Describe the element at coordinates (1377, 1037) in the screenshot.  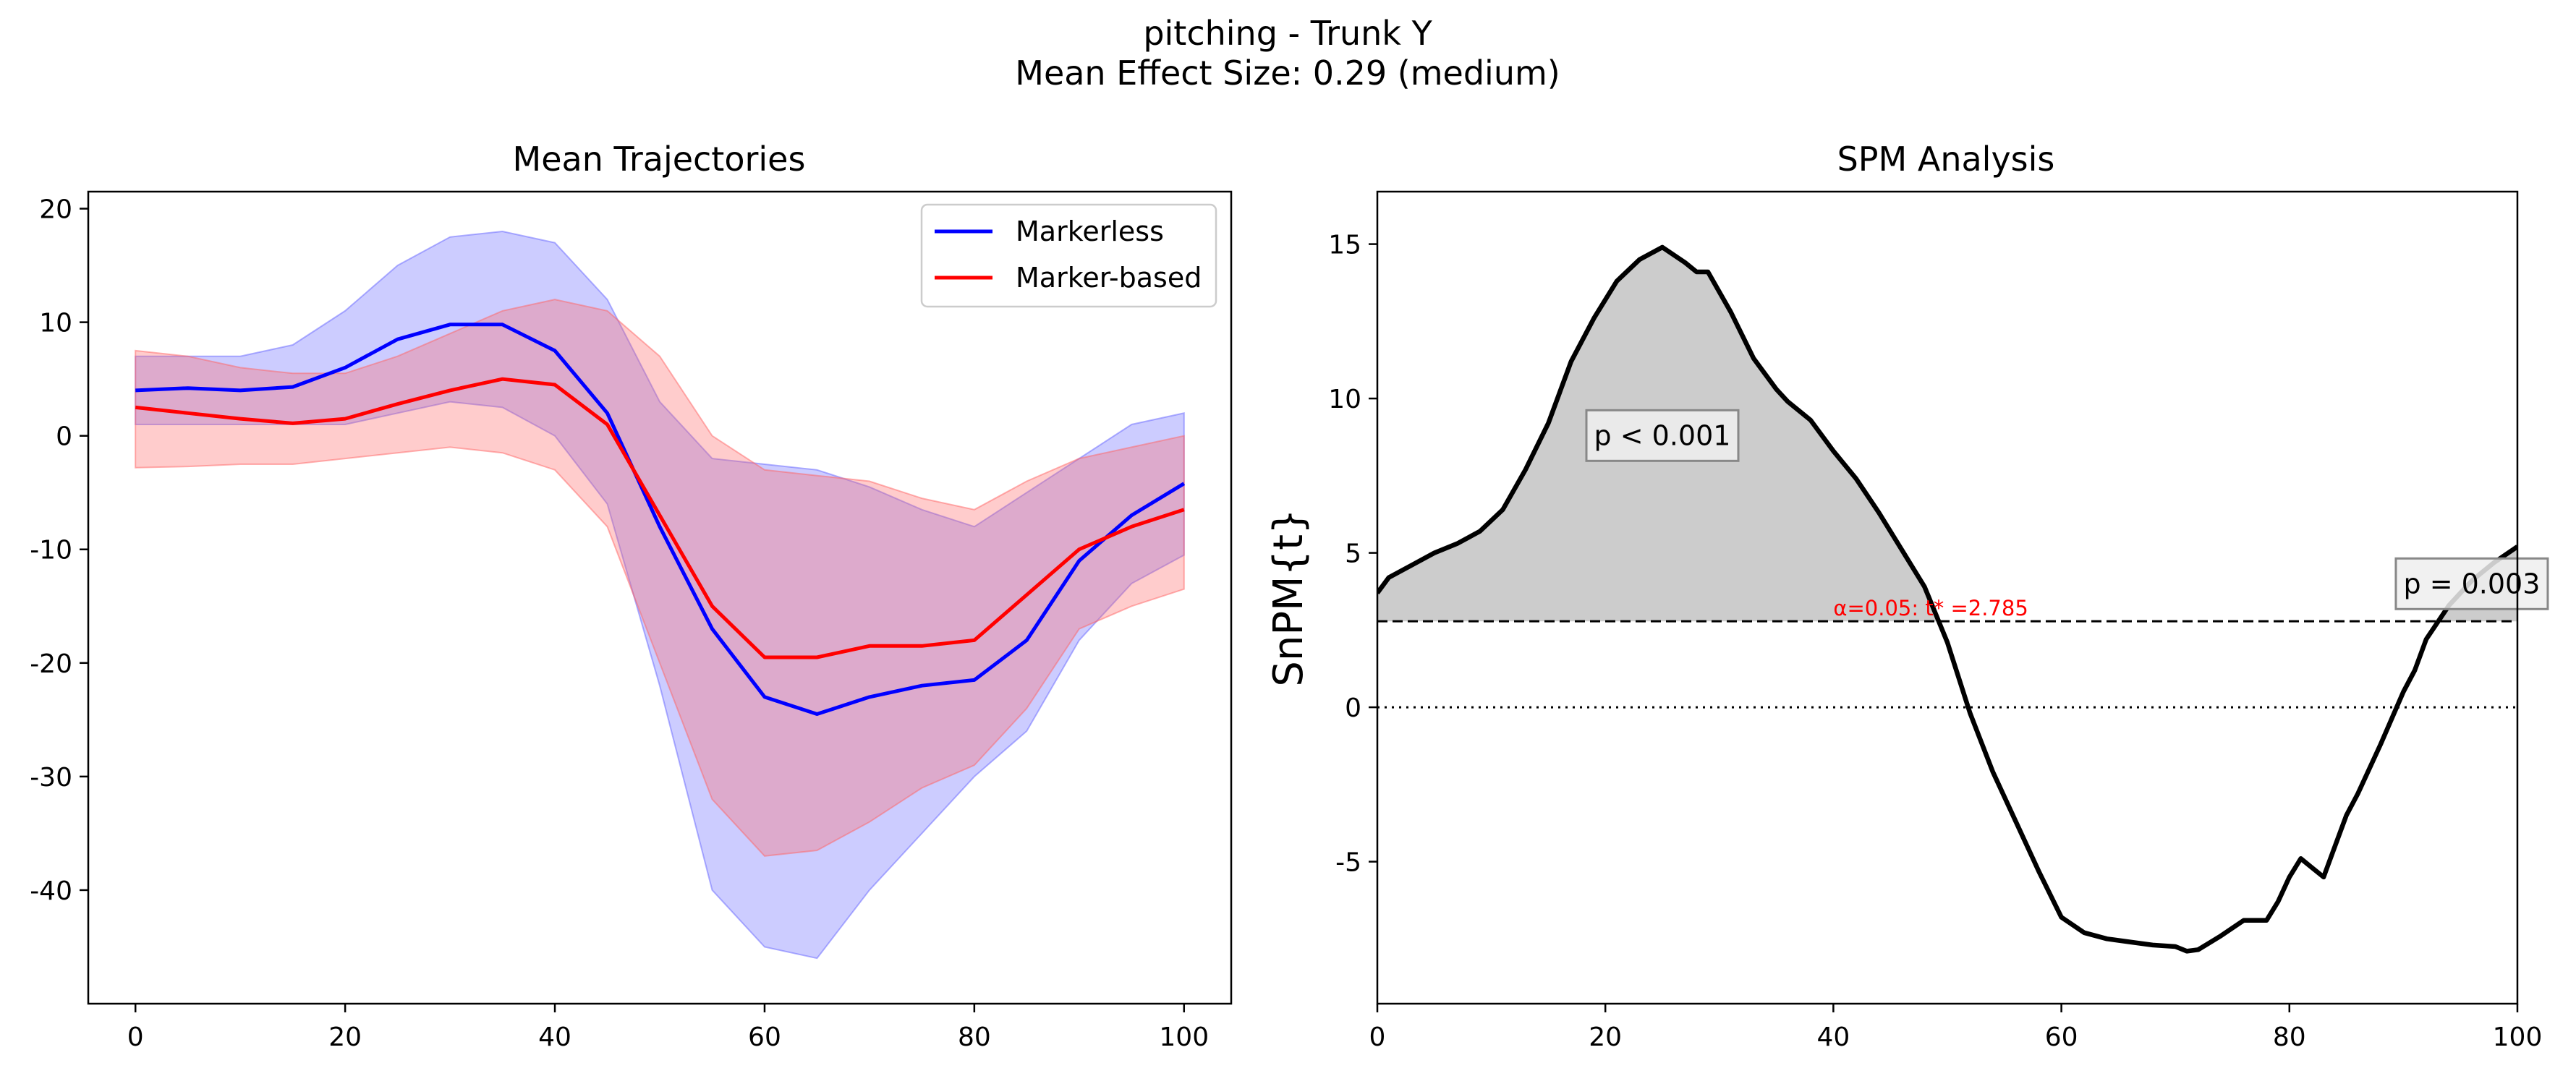
I see `right-x-tick-label: 0` at that location.